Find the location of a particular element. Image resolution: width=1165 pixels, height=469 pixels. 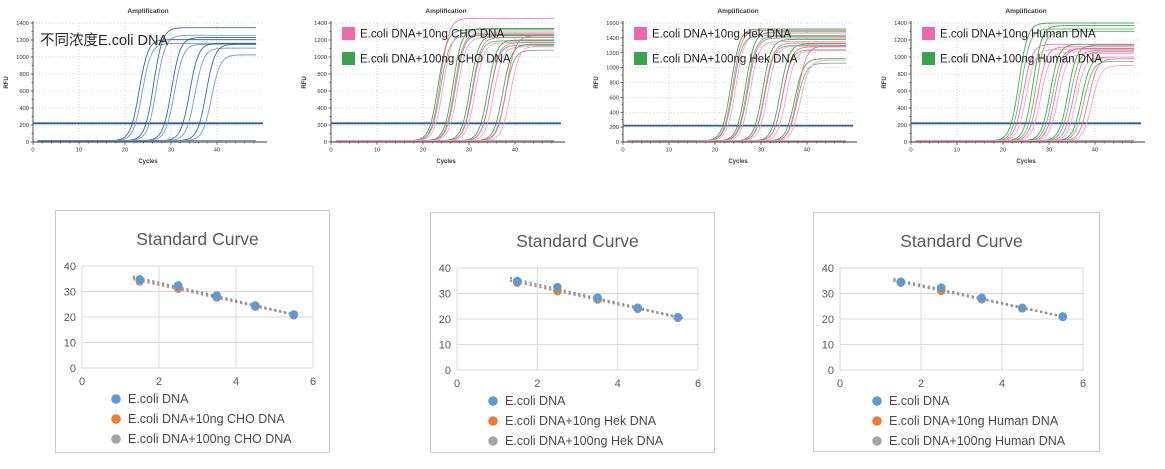

series-e-coli-dna is located at coordinates (147, 84).